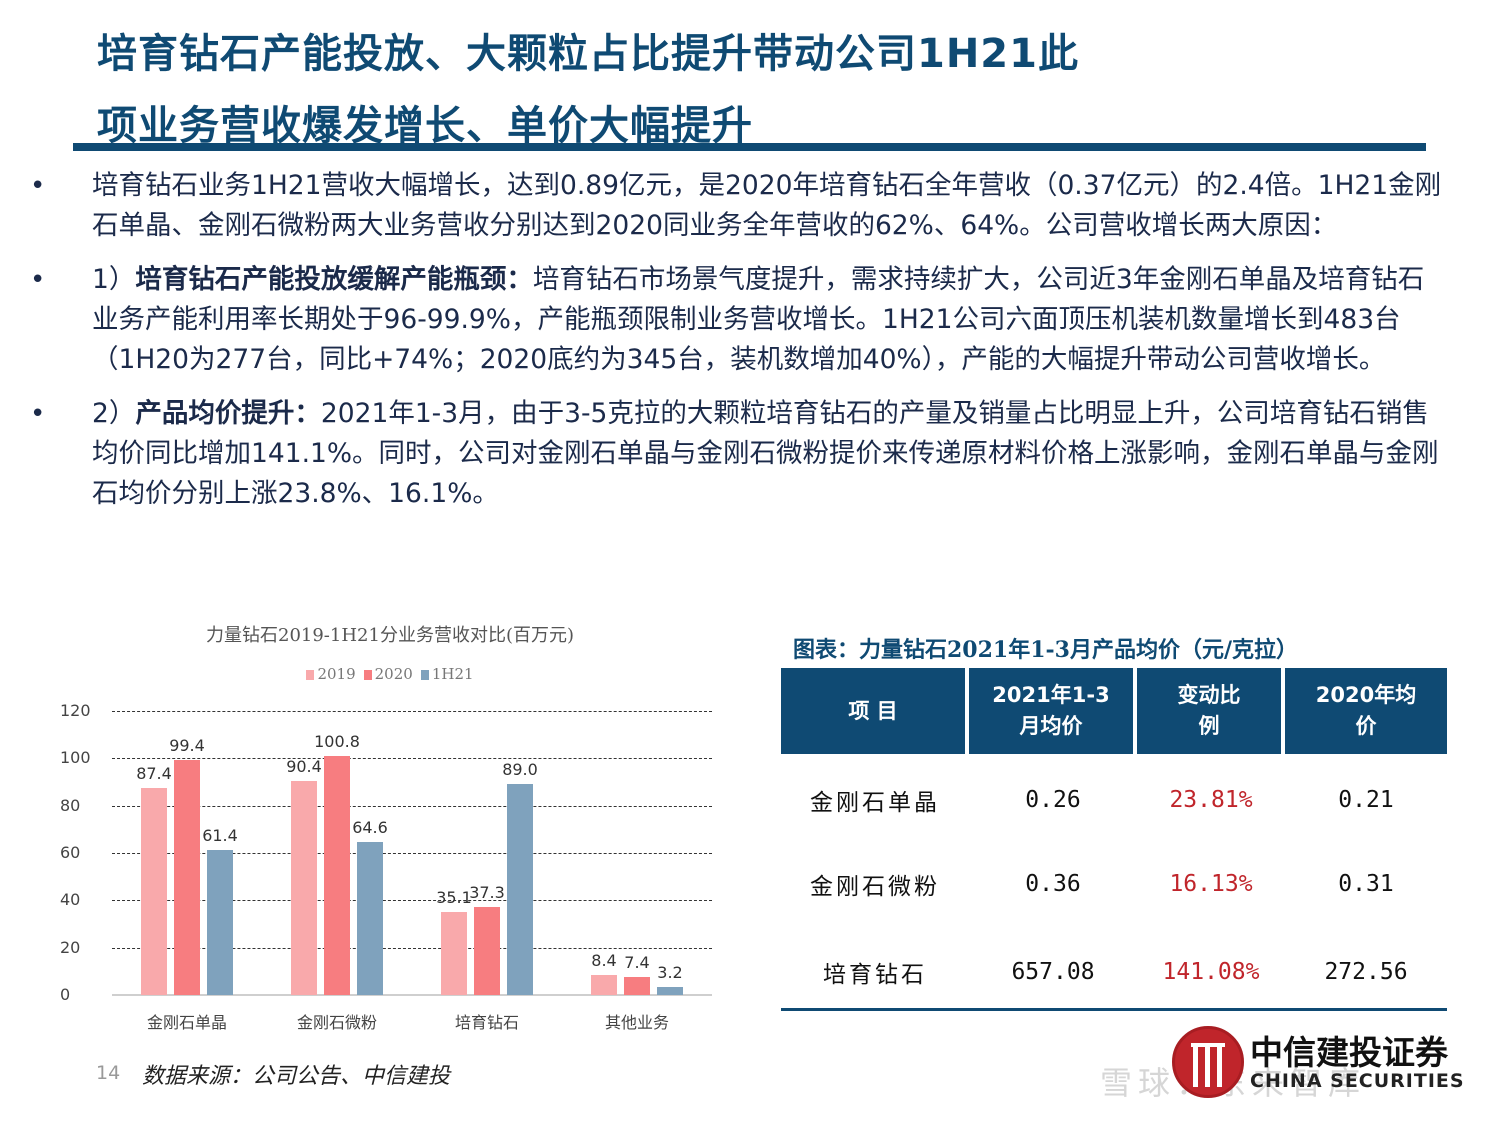 The height and width of the screenshot is (1125, 1500). I want to click on bar-value-label: 3.2, so click(670, 973).